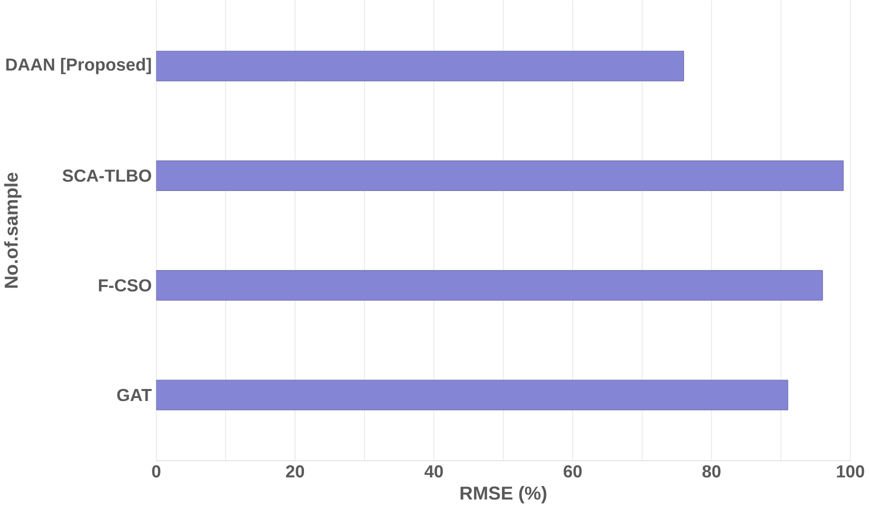  Describe the element at coordinates (156, 471) in the screenshot. I see `x-tick-label: 0` at that location.